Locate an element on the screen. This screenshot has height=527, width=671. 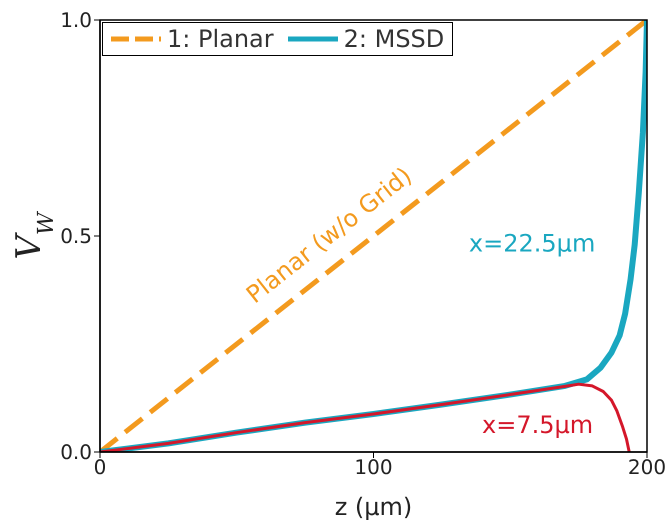
x-tick-label: 0 is located at coordinates (100, 467).